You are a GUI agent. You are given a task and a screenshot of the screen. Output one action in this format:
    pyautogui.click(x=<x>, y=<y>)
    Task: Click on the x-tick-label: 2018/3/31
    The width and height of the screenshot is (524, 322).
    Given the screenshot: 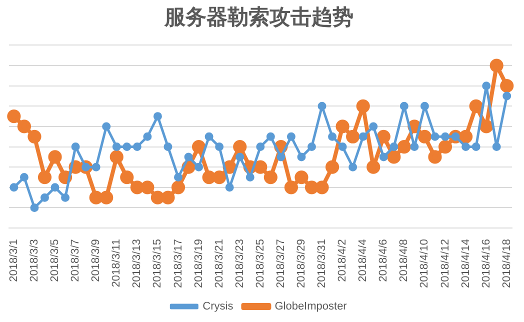 What is the action you would take?
    pyautogui.click(x=322, y=263)
    